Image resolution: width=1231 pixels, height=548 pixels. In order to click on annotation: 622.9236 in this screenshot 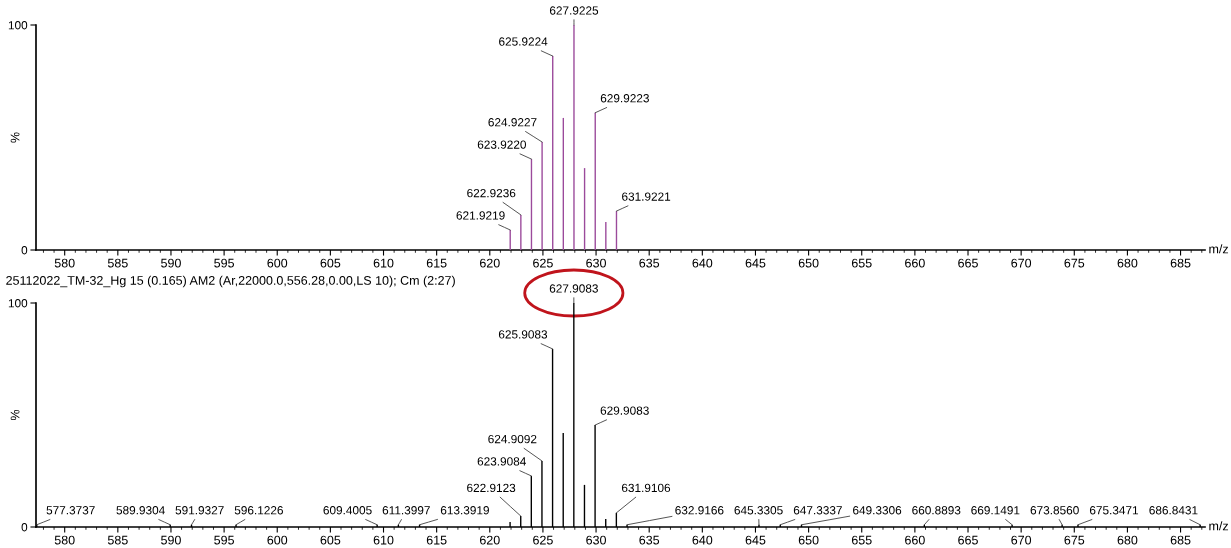, I will do `click(491, 193)`.